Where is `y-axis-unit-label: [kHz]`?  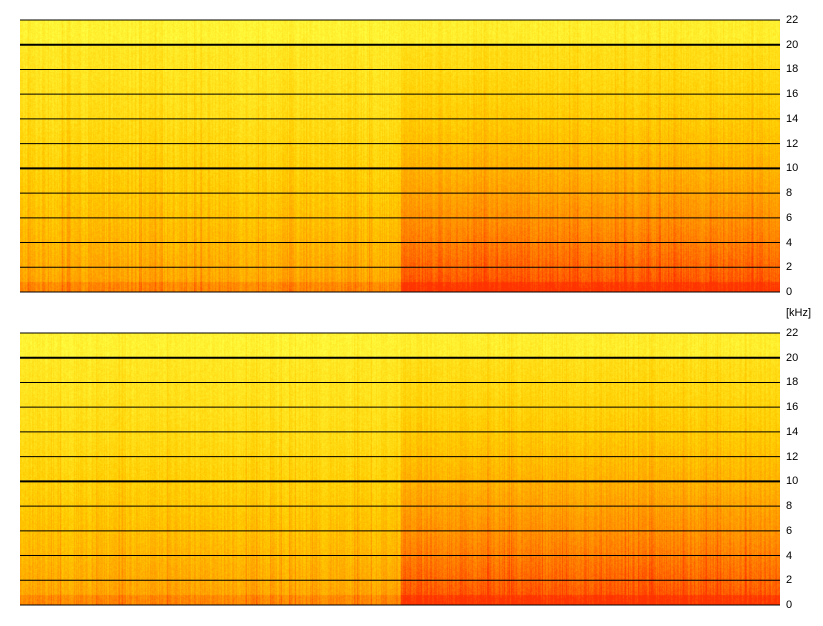
y-axis-unit-label: [kHz] is located at coordinates (799, 313).